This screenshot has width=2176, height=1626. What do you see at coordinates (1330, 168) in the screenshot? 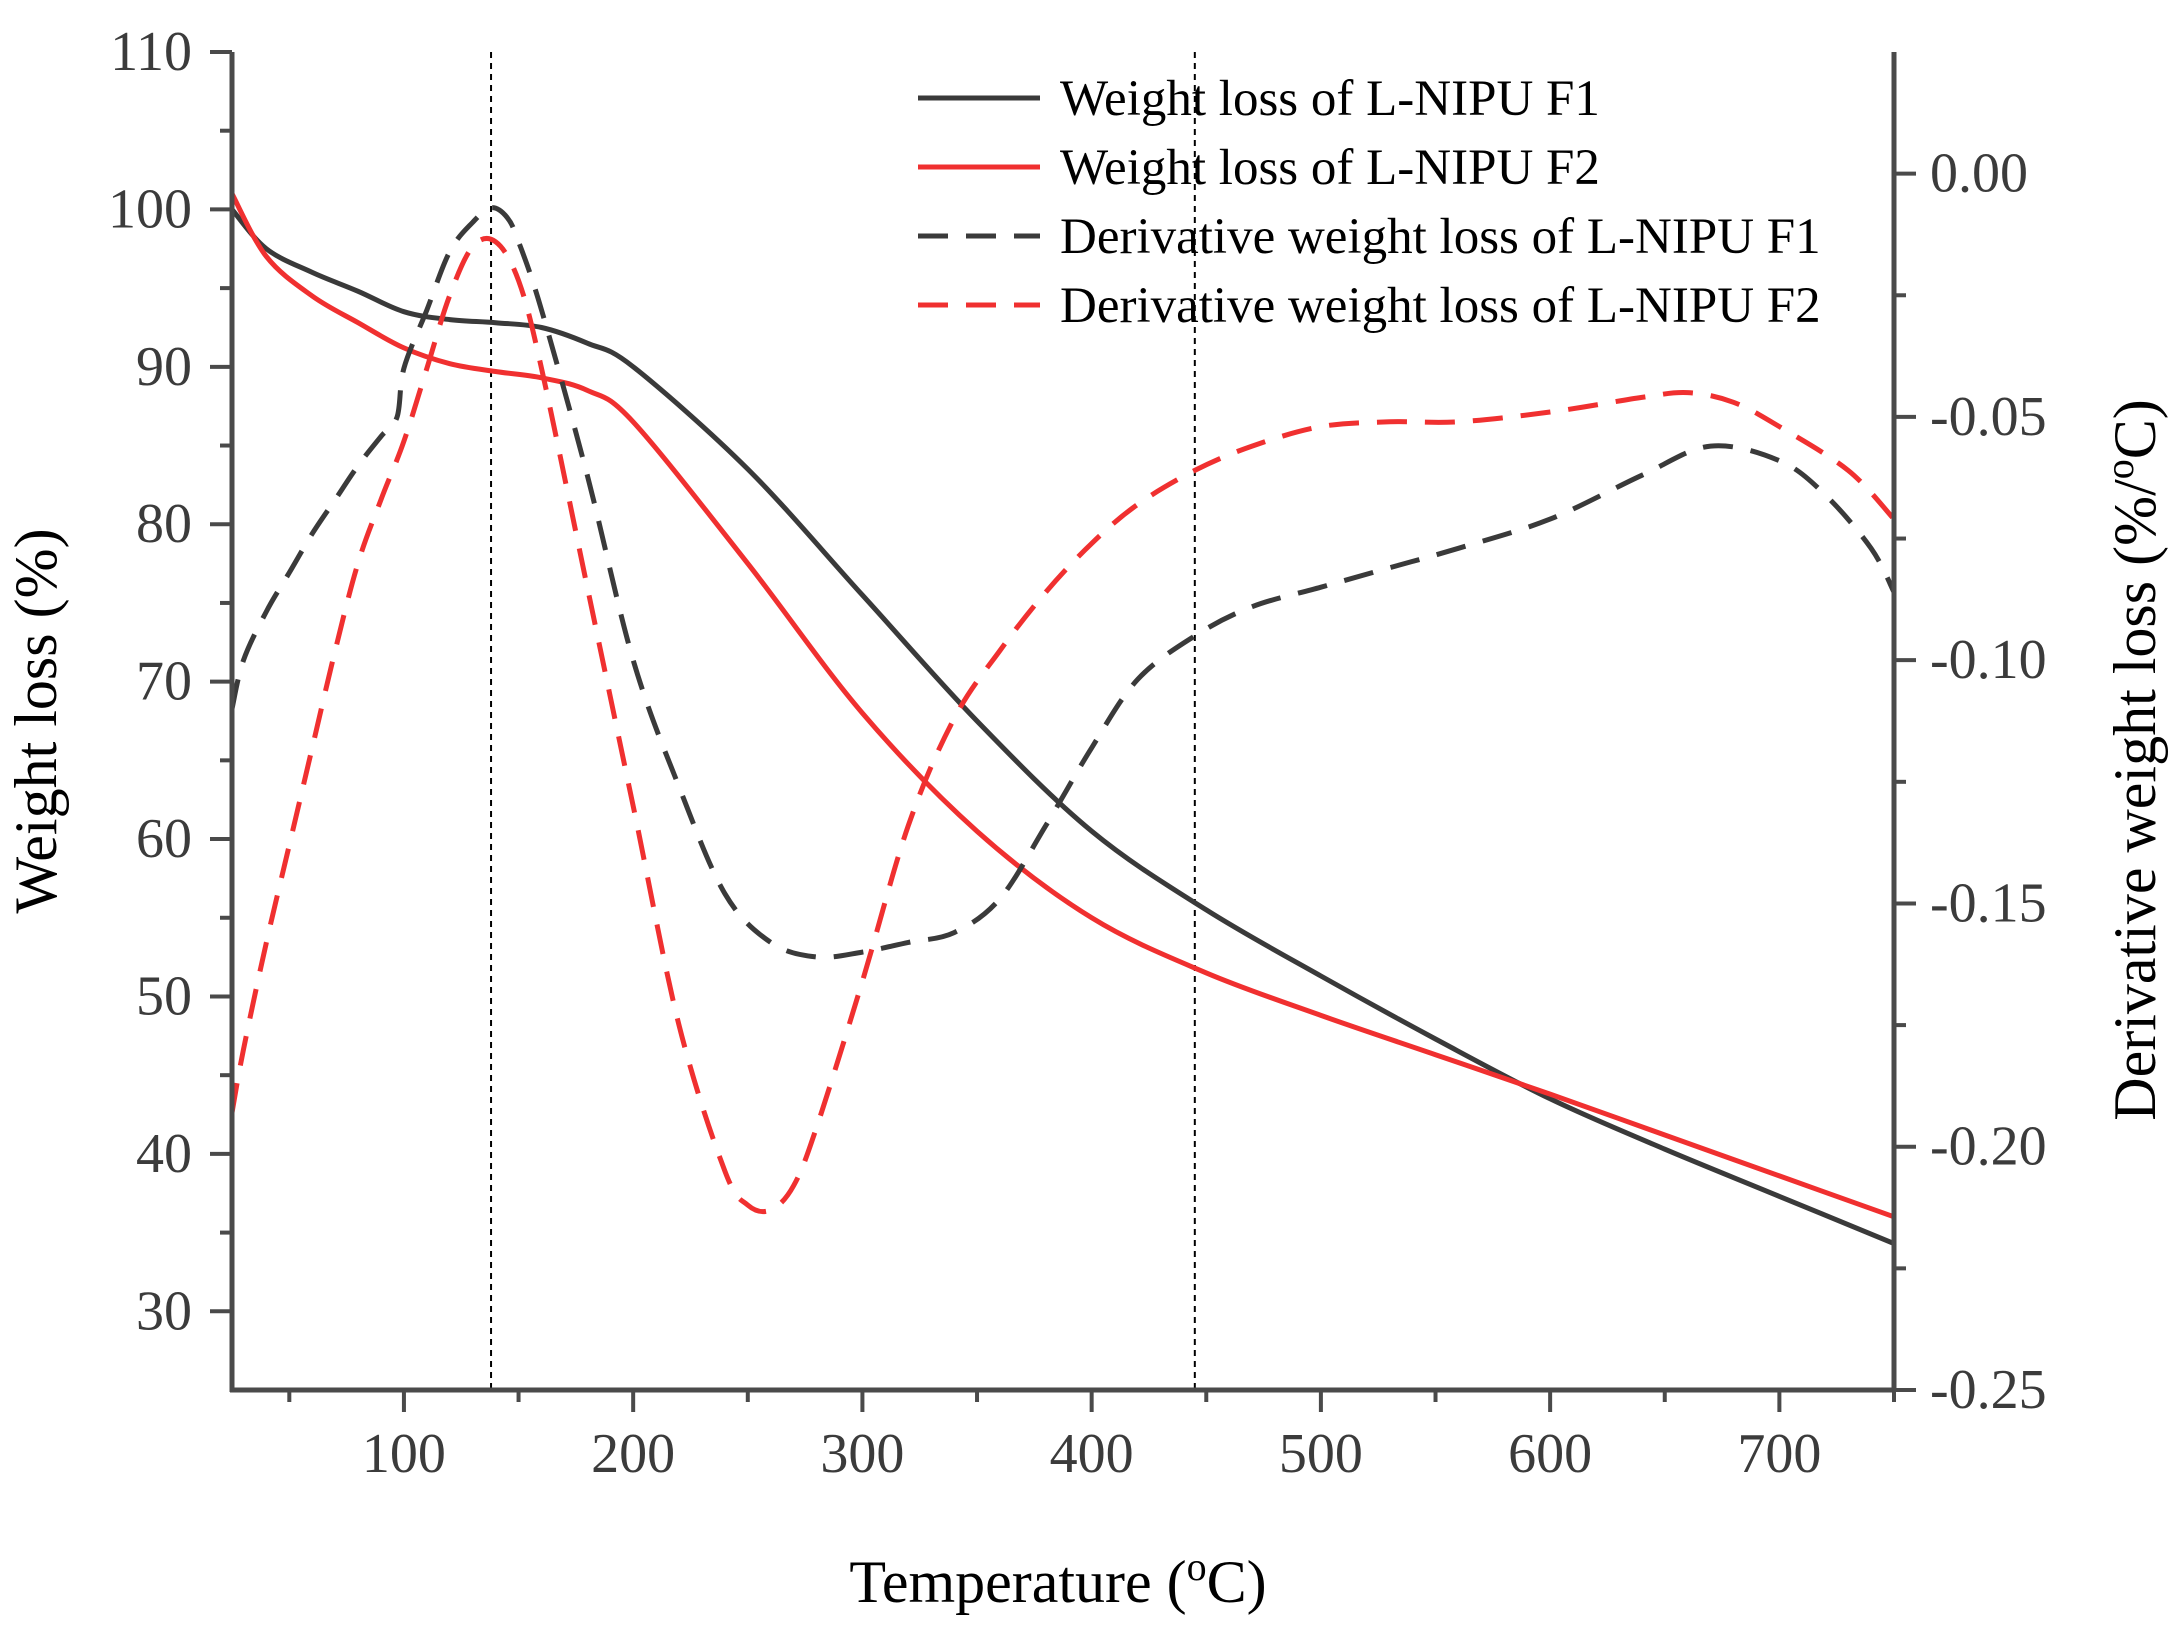
I see `legend-label-2: Weight loss of L-NIPU F2` at bounding box center [1330, 168].